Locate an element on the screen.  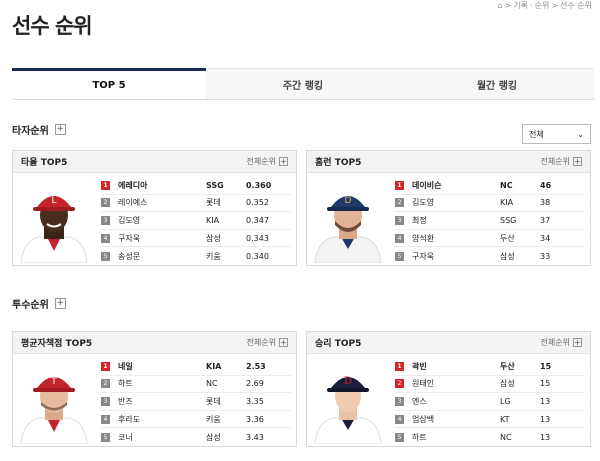
table-row: 1 곽빈 두산 15 is located at coordinates (490, 367).